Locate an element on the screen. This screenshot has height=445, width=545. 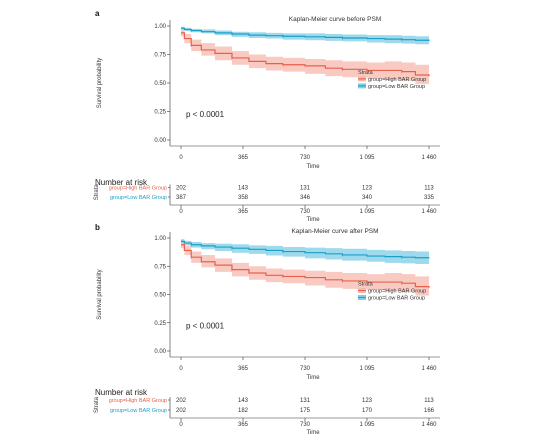
risk-count: 182 is located at coordinates (243, 411).